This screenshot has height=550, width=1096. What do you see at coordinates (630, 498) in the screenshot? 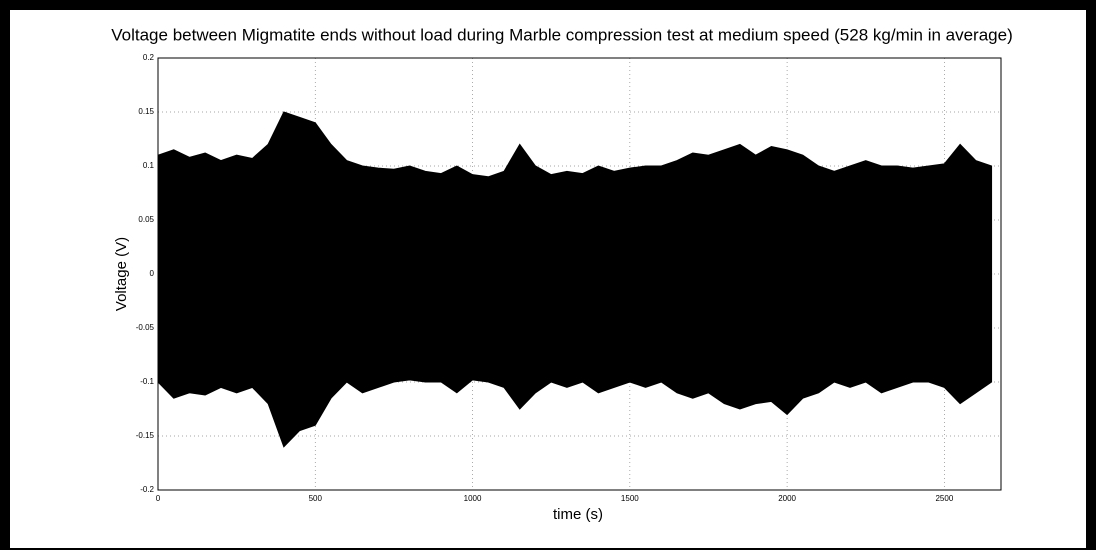
I see `x-tick-label: 1500` at bounding box center [630, 498].